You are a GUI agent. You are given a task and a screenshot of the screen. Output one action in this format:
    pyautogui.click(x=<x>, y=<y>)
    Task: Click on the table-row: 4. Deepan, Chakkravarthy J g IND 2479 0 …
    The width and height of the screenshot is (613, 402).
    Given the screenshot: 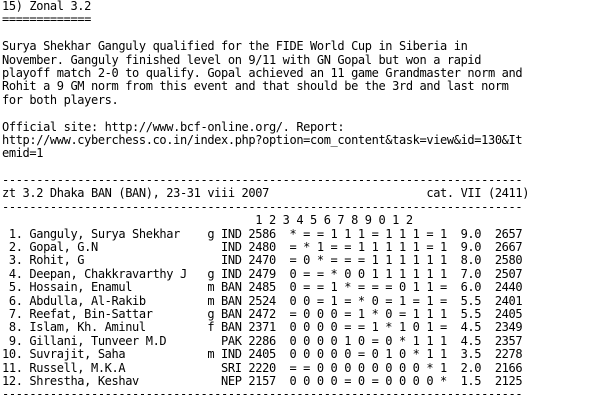 What is the action you would take?
    pyautogui.click(x=262, y=273)
    